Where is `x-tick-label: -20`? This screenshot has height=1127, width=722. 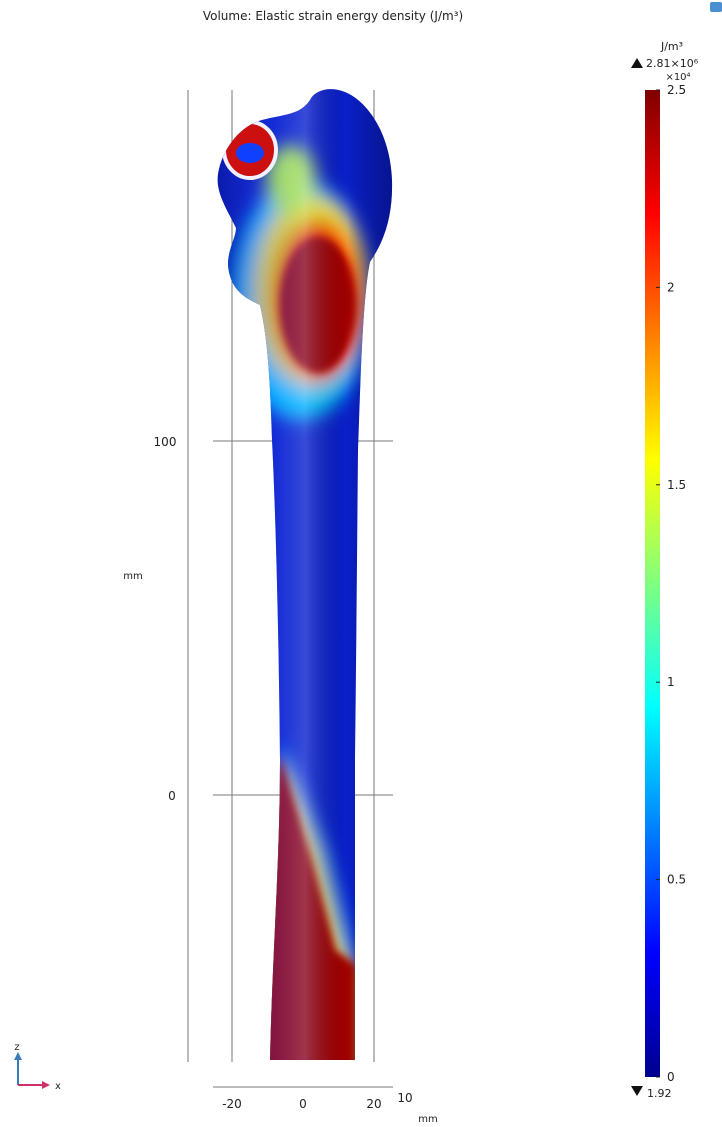
x-tick-label: -20 is located at coordinates (232, 1104).